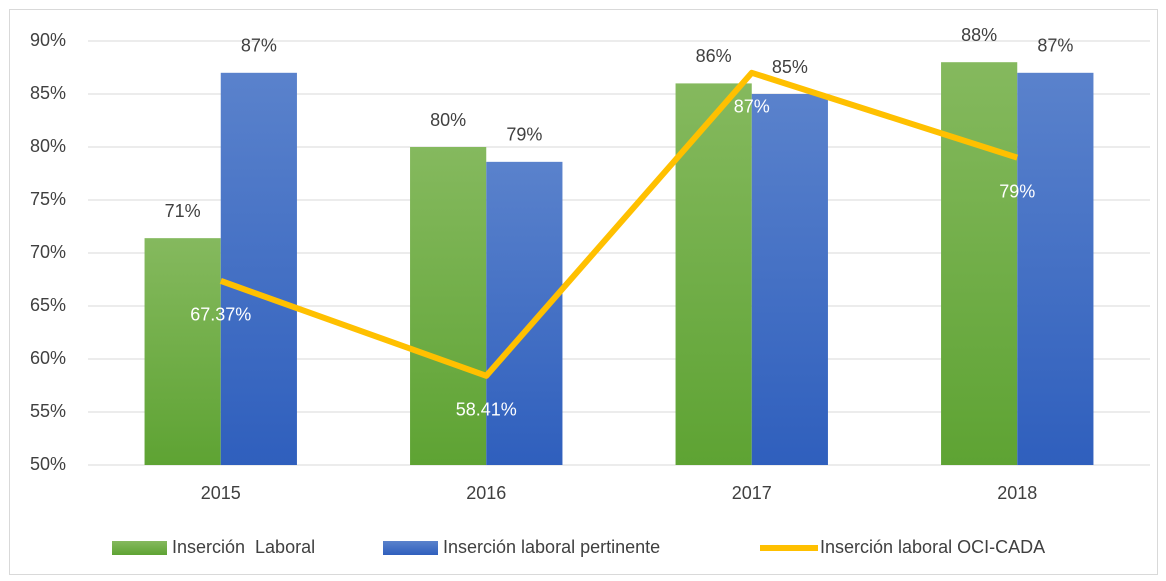 The width and height of the screenshot is (1166, 581). Describe the element at coordinates (714, 56) in the screenshot. I see `data-label: 86%` at that location.